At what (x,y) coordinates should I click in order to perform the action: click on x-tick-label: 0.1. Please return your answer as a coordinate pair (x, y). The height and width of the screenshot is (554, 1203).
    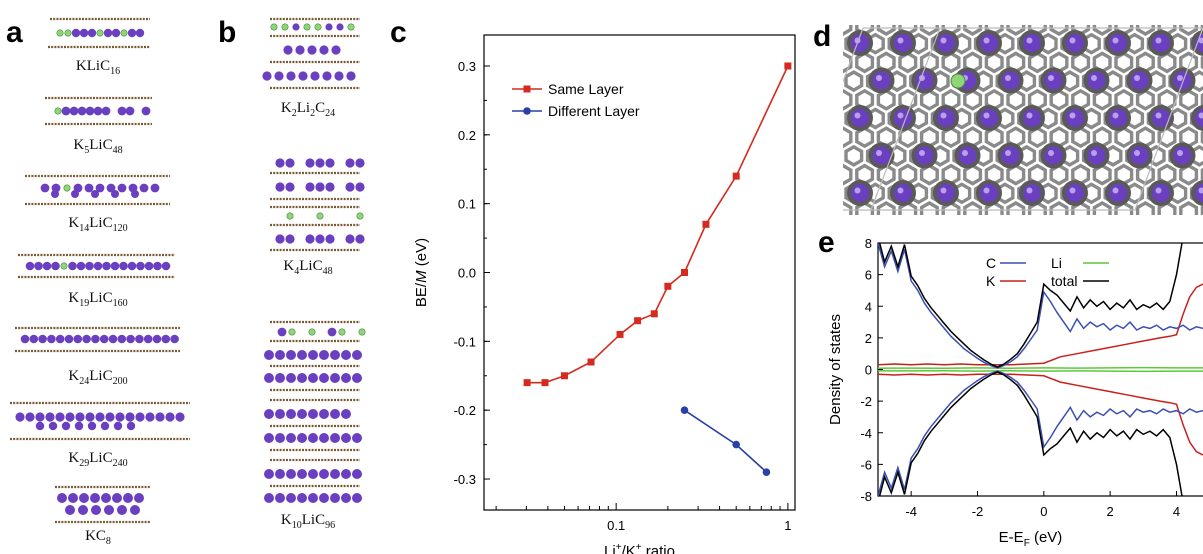
    Looking at the image, I should click on (616, 525).